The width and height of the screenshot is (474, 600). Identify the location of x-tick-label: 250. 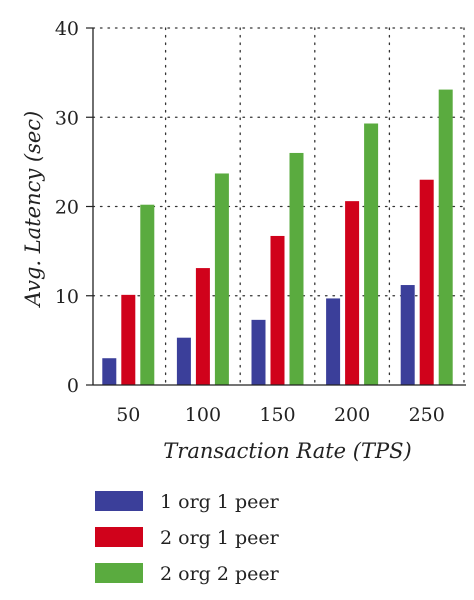
(427, 415).